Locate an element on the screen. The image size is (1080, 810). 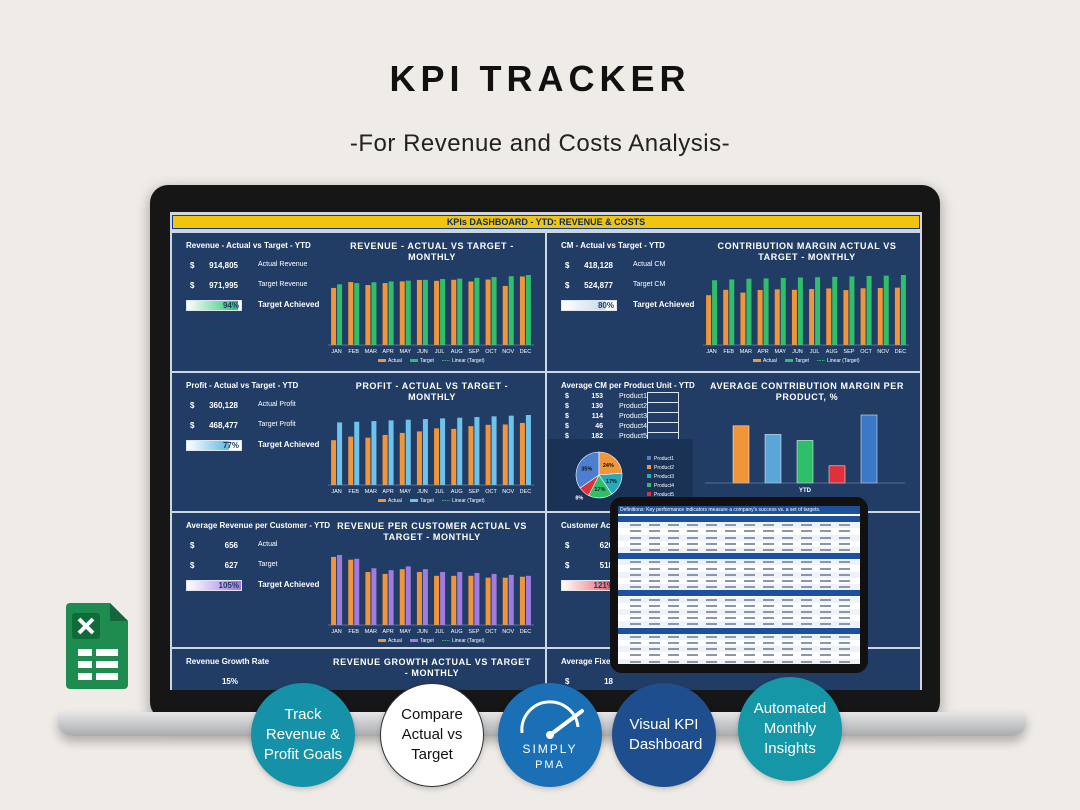
panel-title: Profit - Actual vs Target - YTD is located at coordinates (242, 385).